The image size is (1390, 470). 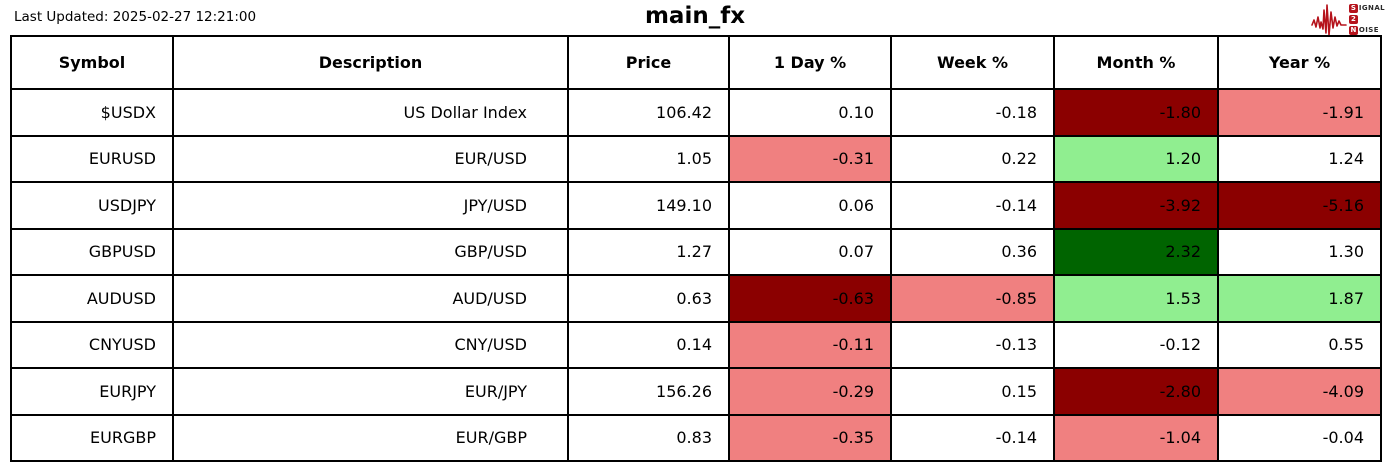 What do you see at coordinates (1136, 251) in the screenshot?
I see `change-cell: 2.32` at bounding box center [1136, 251].